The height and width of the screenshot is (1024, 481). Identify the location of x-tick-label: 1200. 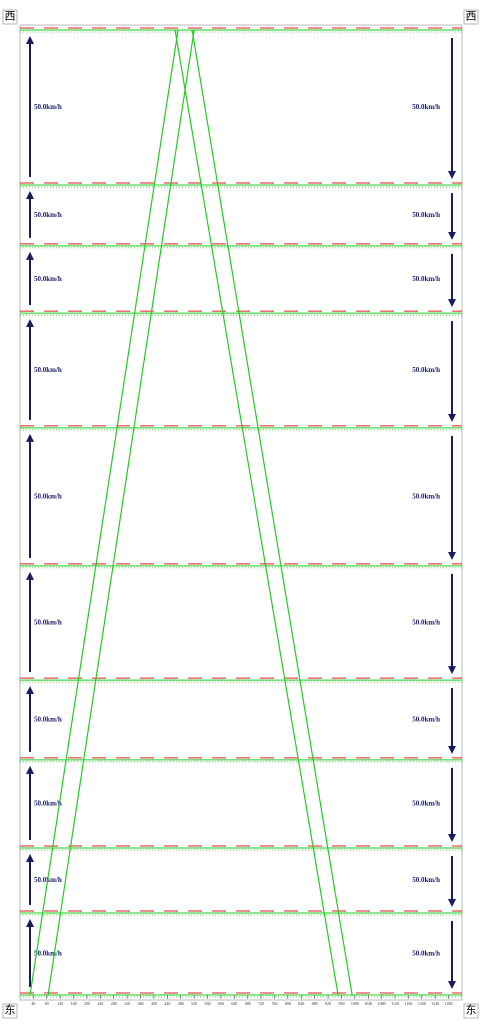
(422, 1003).